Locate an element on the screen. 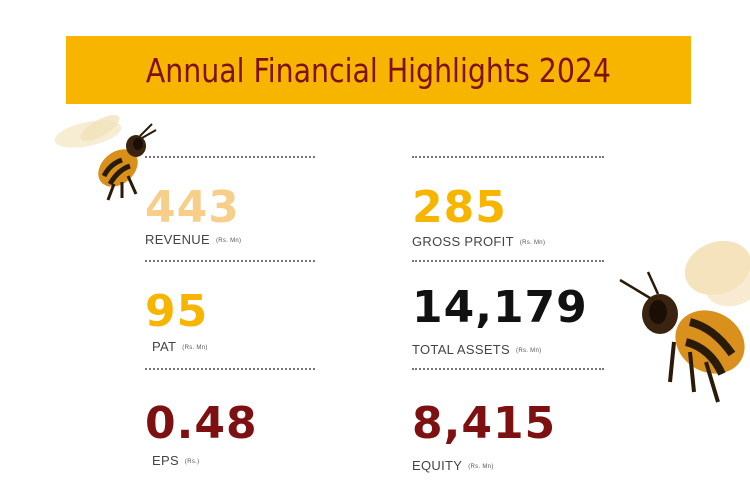  equity-label: EQUITY (Rs. Mn) is located at coordinates (453, 465).